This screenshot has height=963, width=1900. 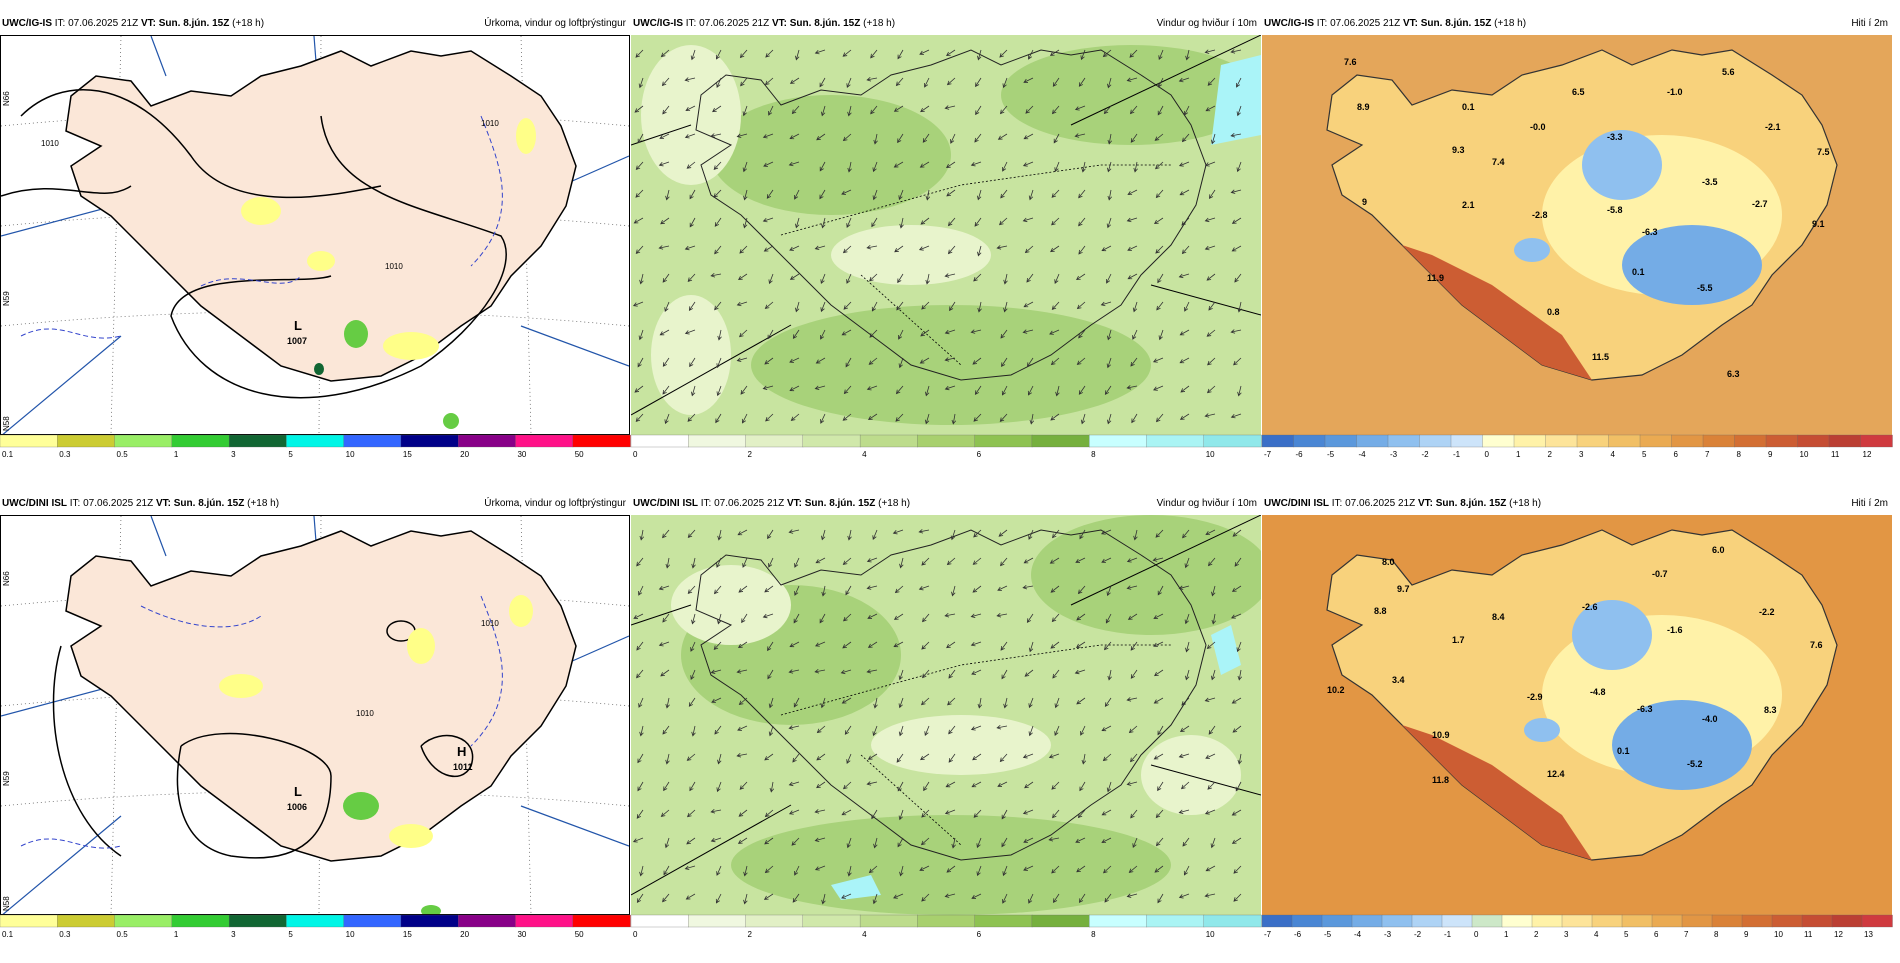 What do you see at coordinates (1336, 690) in the screenshot?
I see `temperature-value: 10.2` at bounding box center [1336, 690].